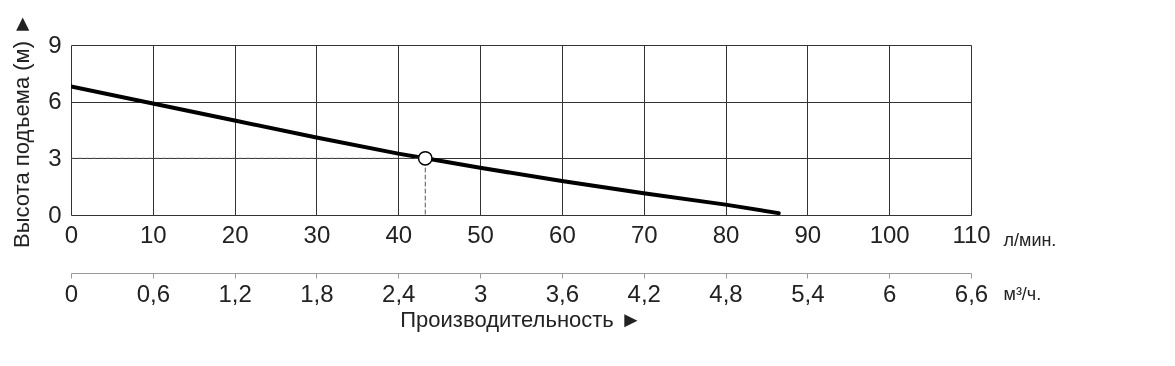 Image resolution: width=1175 pixels, height=366 pixels. Describe the element at coordinates (726, 234) in the screenshot. I see `x-tick-label: 80` at that location.